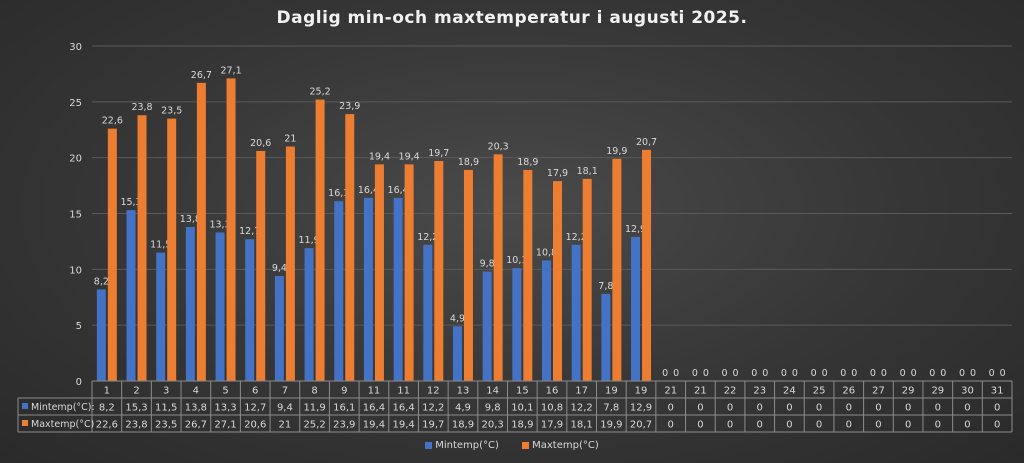 This screenshot has width=1024, height=463. What do you see at coordinates (560, 445) in the screenshot?
I see `legend-item-max: Maxtemp(°C)` at bounding box center [560, 445].